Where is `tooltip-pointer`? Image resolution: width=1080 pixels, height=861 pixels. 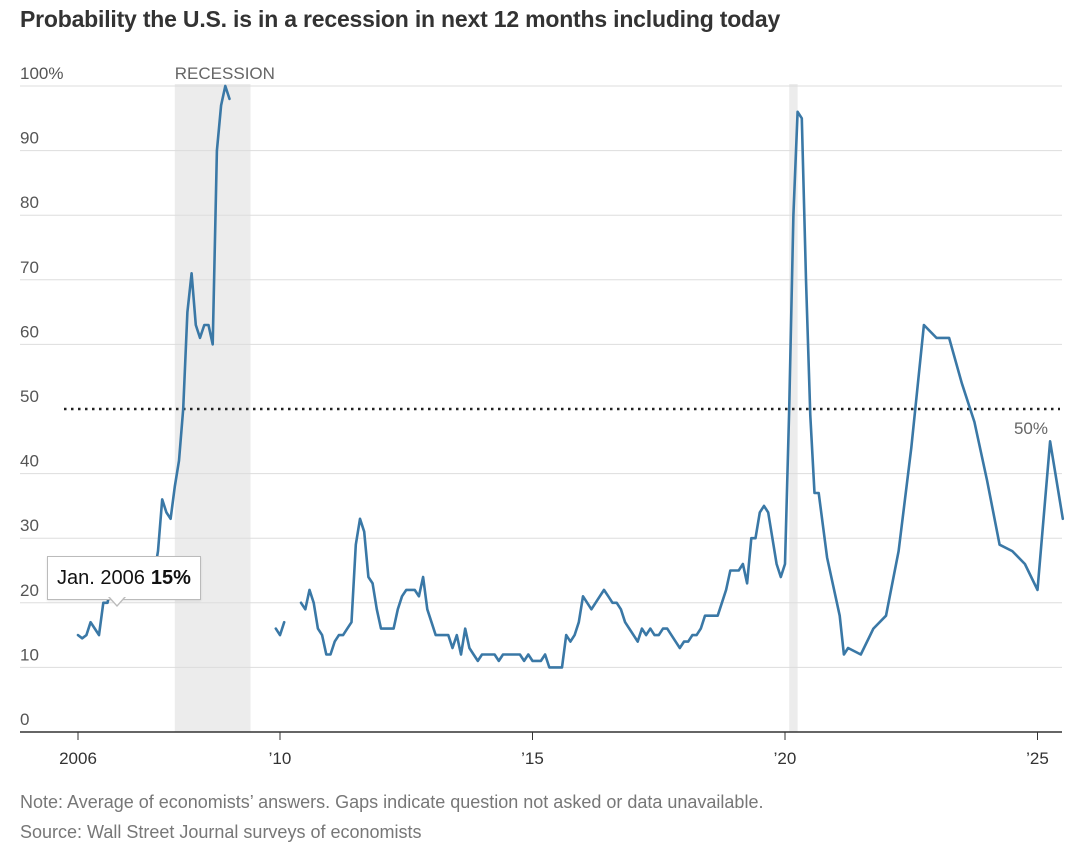
tooltip-pointer is located at coordinates (117, 601).